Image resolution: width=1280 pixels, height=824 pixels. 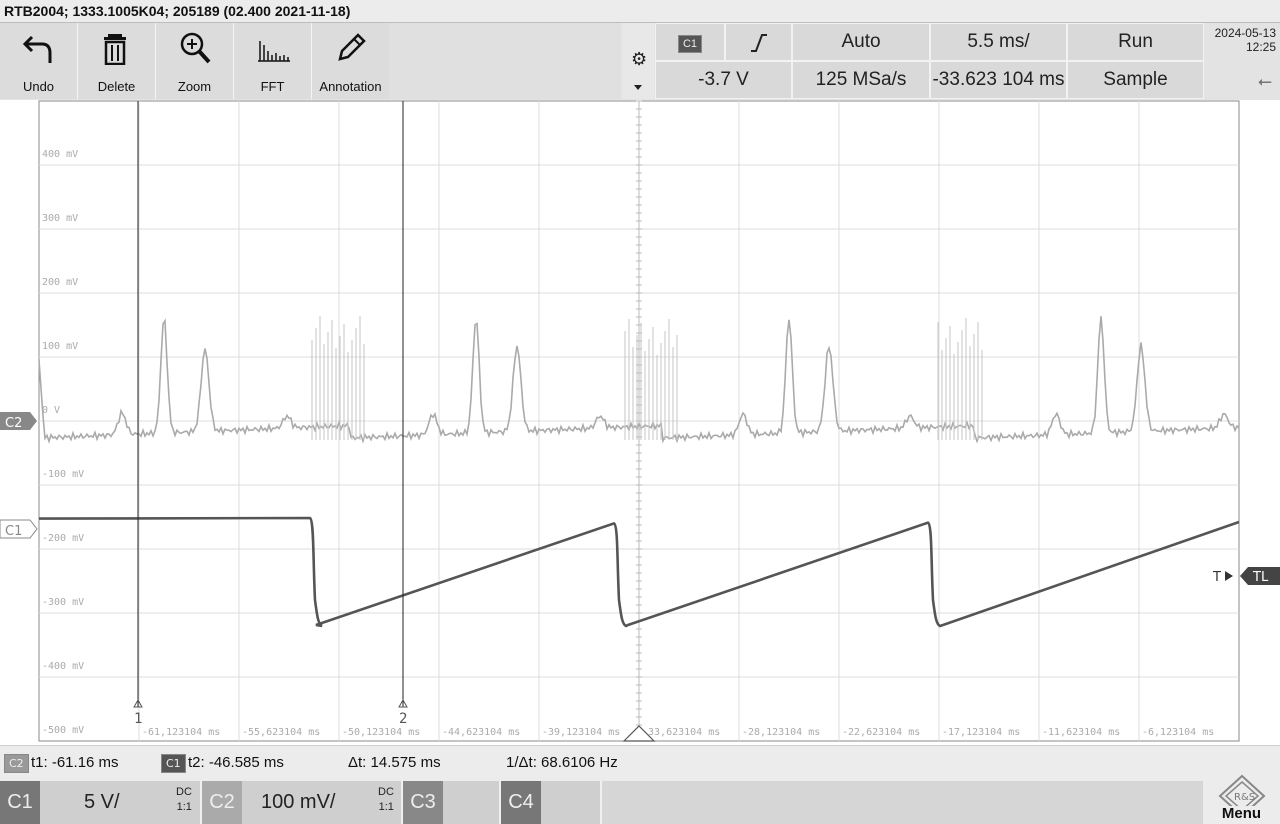 What do you see at coordinates (781, 732) in the screenshot?
I see `x-axis-label: -28,123104 ms` at bounding box center [781, 732].